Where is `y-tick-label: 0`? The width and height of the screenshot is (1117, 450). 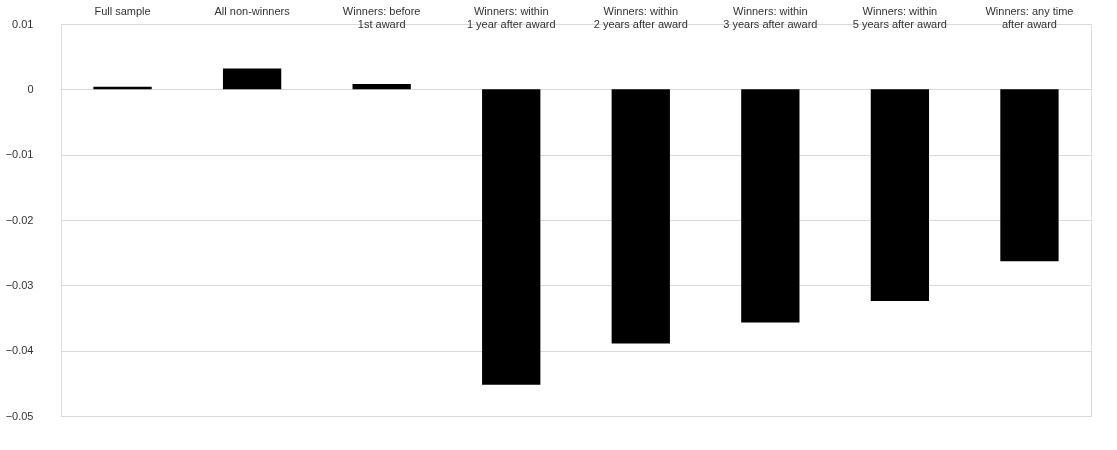 y-tick-label: 0 is located at coordinates (30, 88).